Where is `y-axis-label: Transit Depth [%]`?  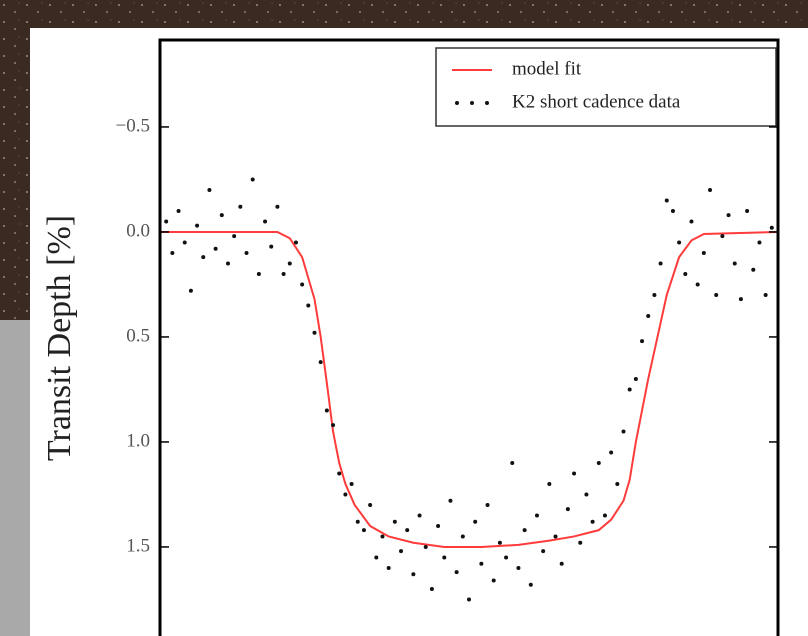 y-axis-label: Transit Depth [%] is located at coordinates (59, 338).